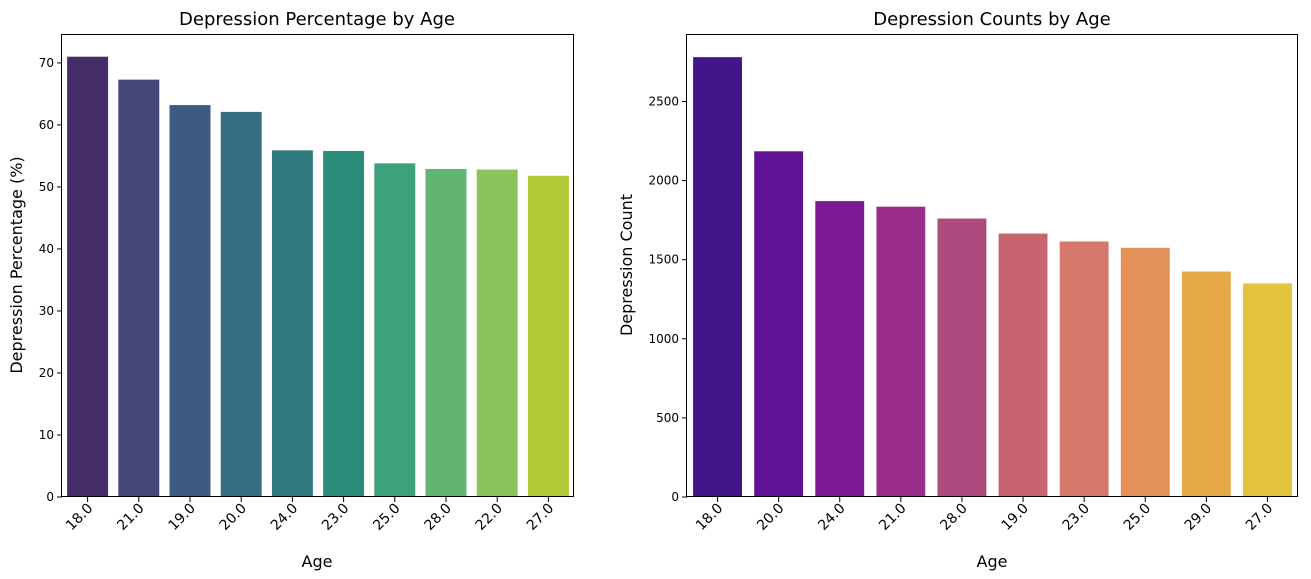 This screenshot has height=579, width=1311. I want to click on chart-percentage-ytick-label: 30, so click(46, 311).